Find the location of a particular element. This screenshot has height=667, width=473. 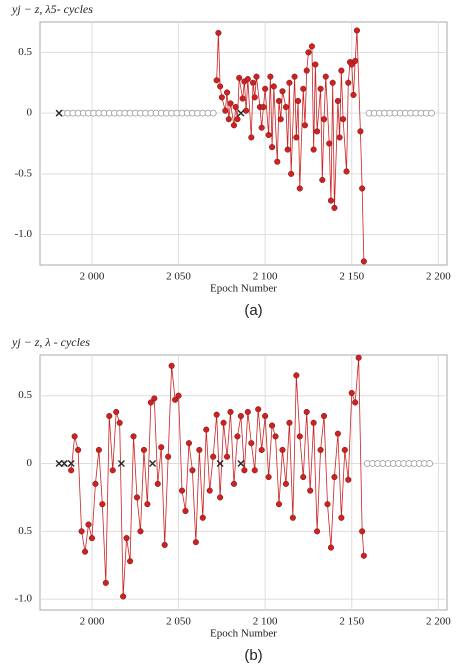

x-tick-label: 2 150 is located at coordinates (351, 622).